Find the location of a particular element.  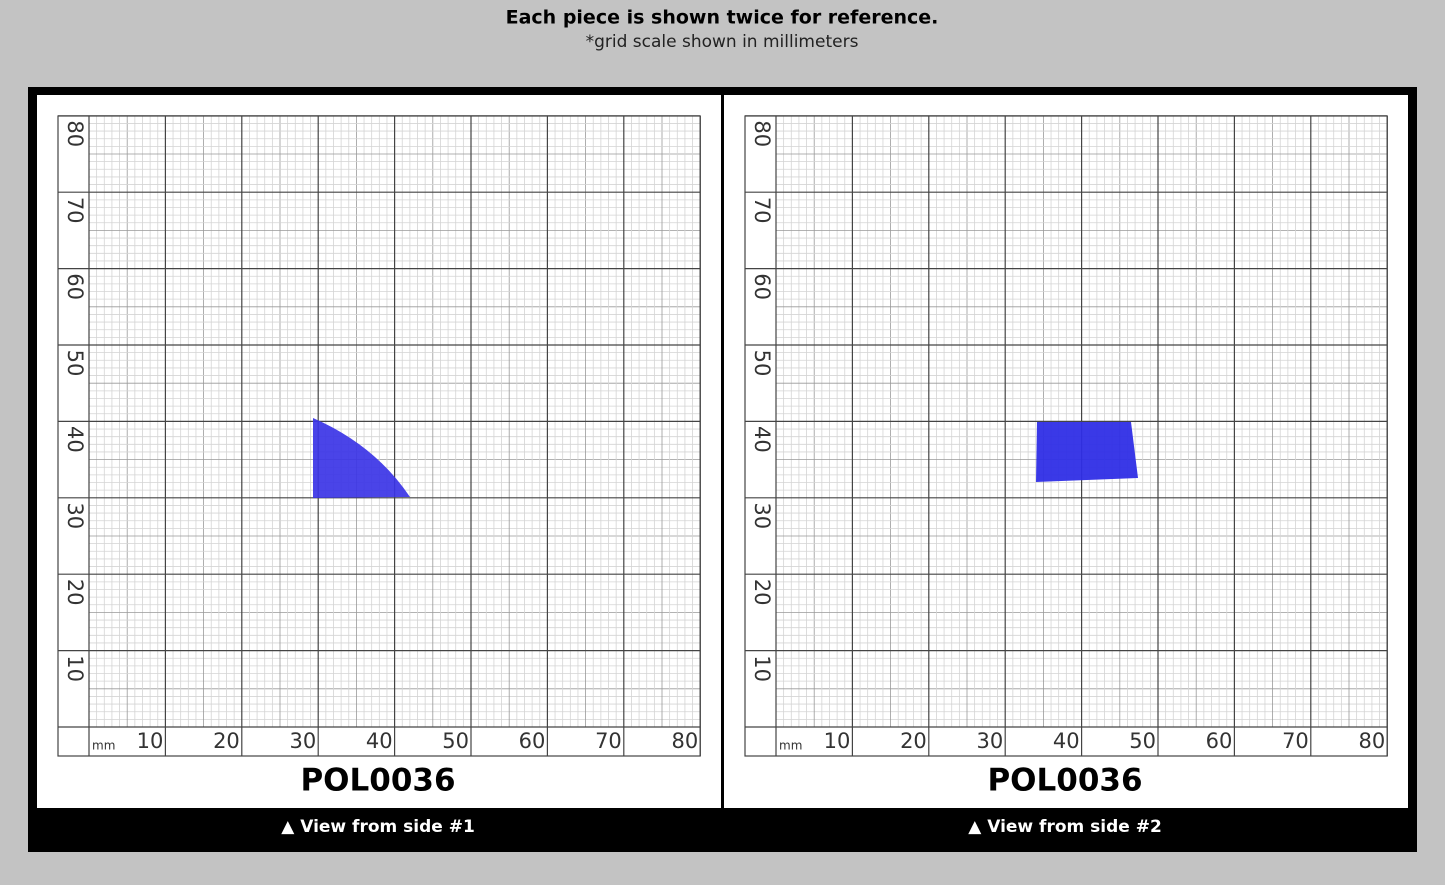

caption: ▲ View from side #2 is located at coordinates (1065, 827).